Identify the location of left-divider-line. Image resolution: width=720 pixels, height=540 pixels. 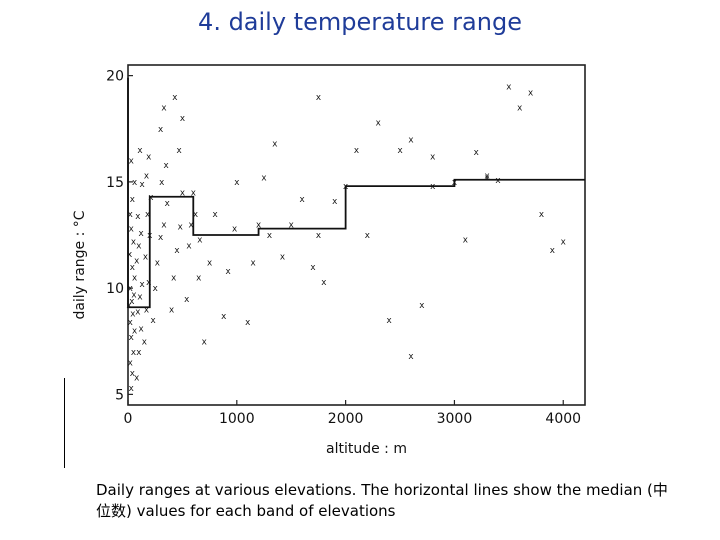
(64, 423).